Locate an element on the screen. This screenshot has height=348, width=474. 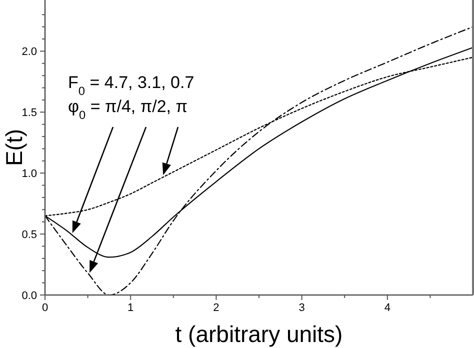
y-tick-label: 0.0 is located at coordinates (29, 296).